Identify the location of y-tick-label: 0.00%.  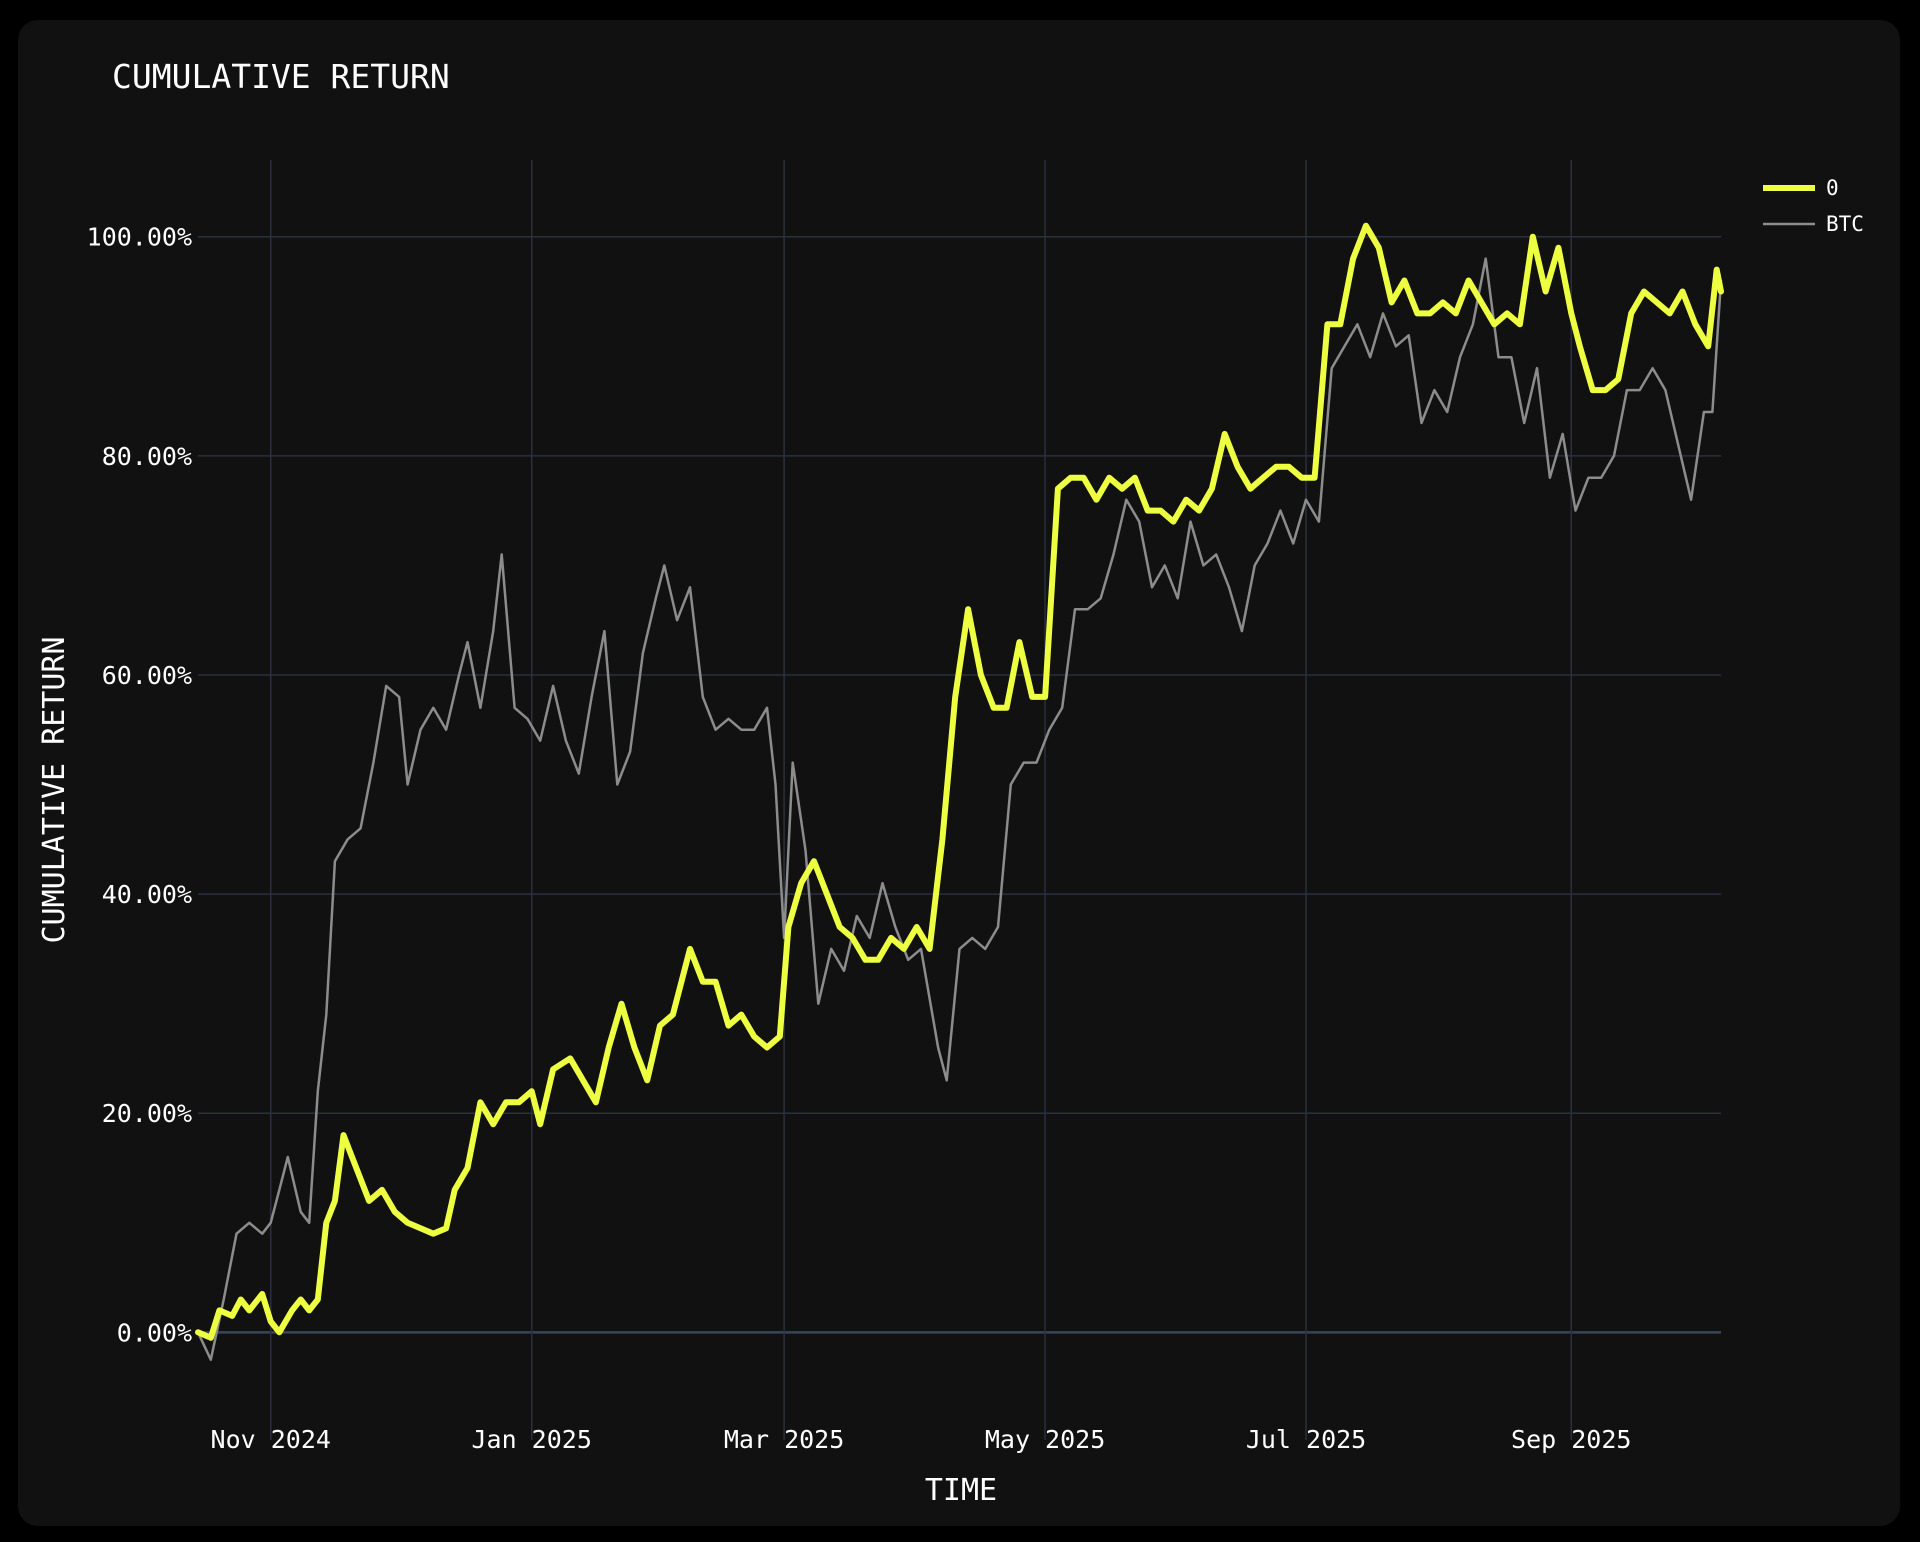
(154, 1332).